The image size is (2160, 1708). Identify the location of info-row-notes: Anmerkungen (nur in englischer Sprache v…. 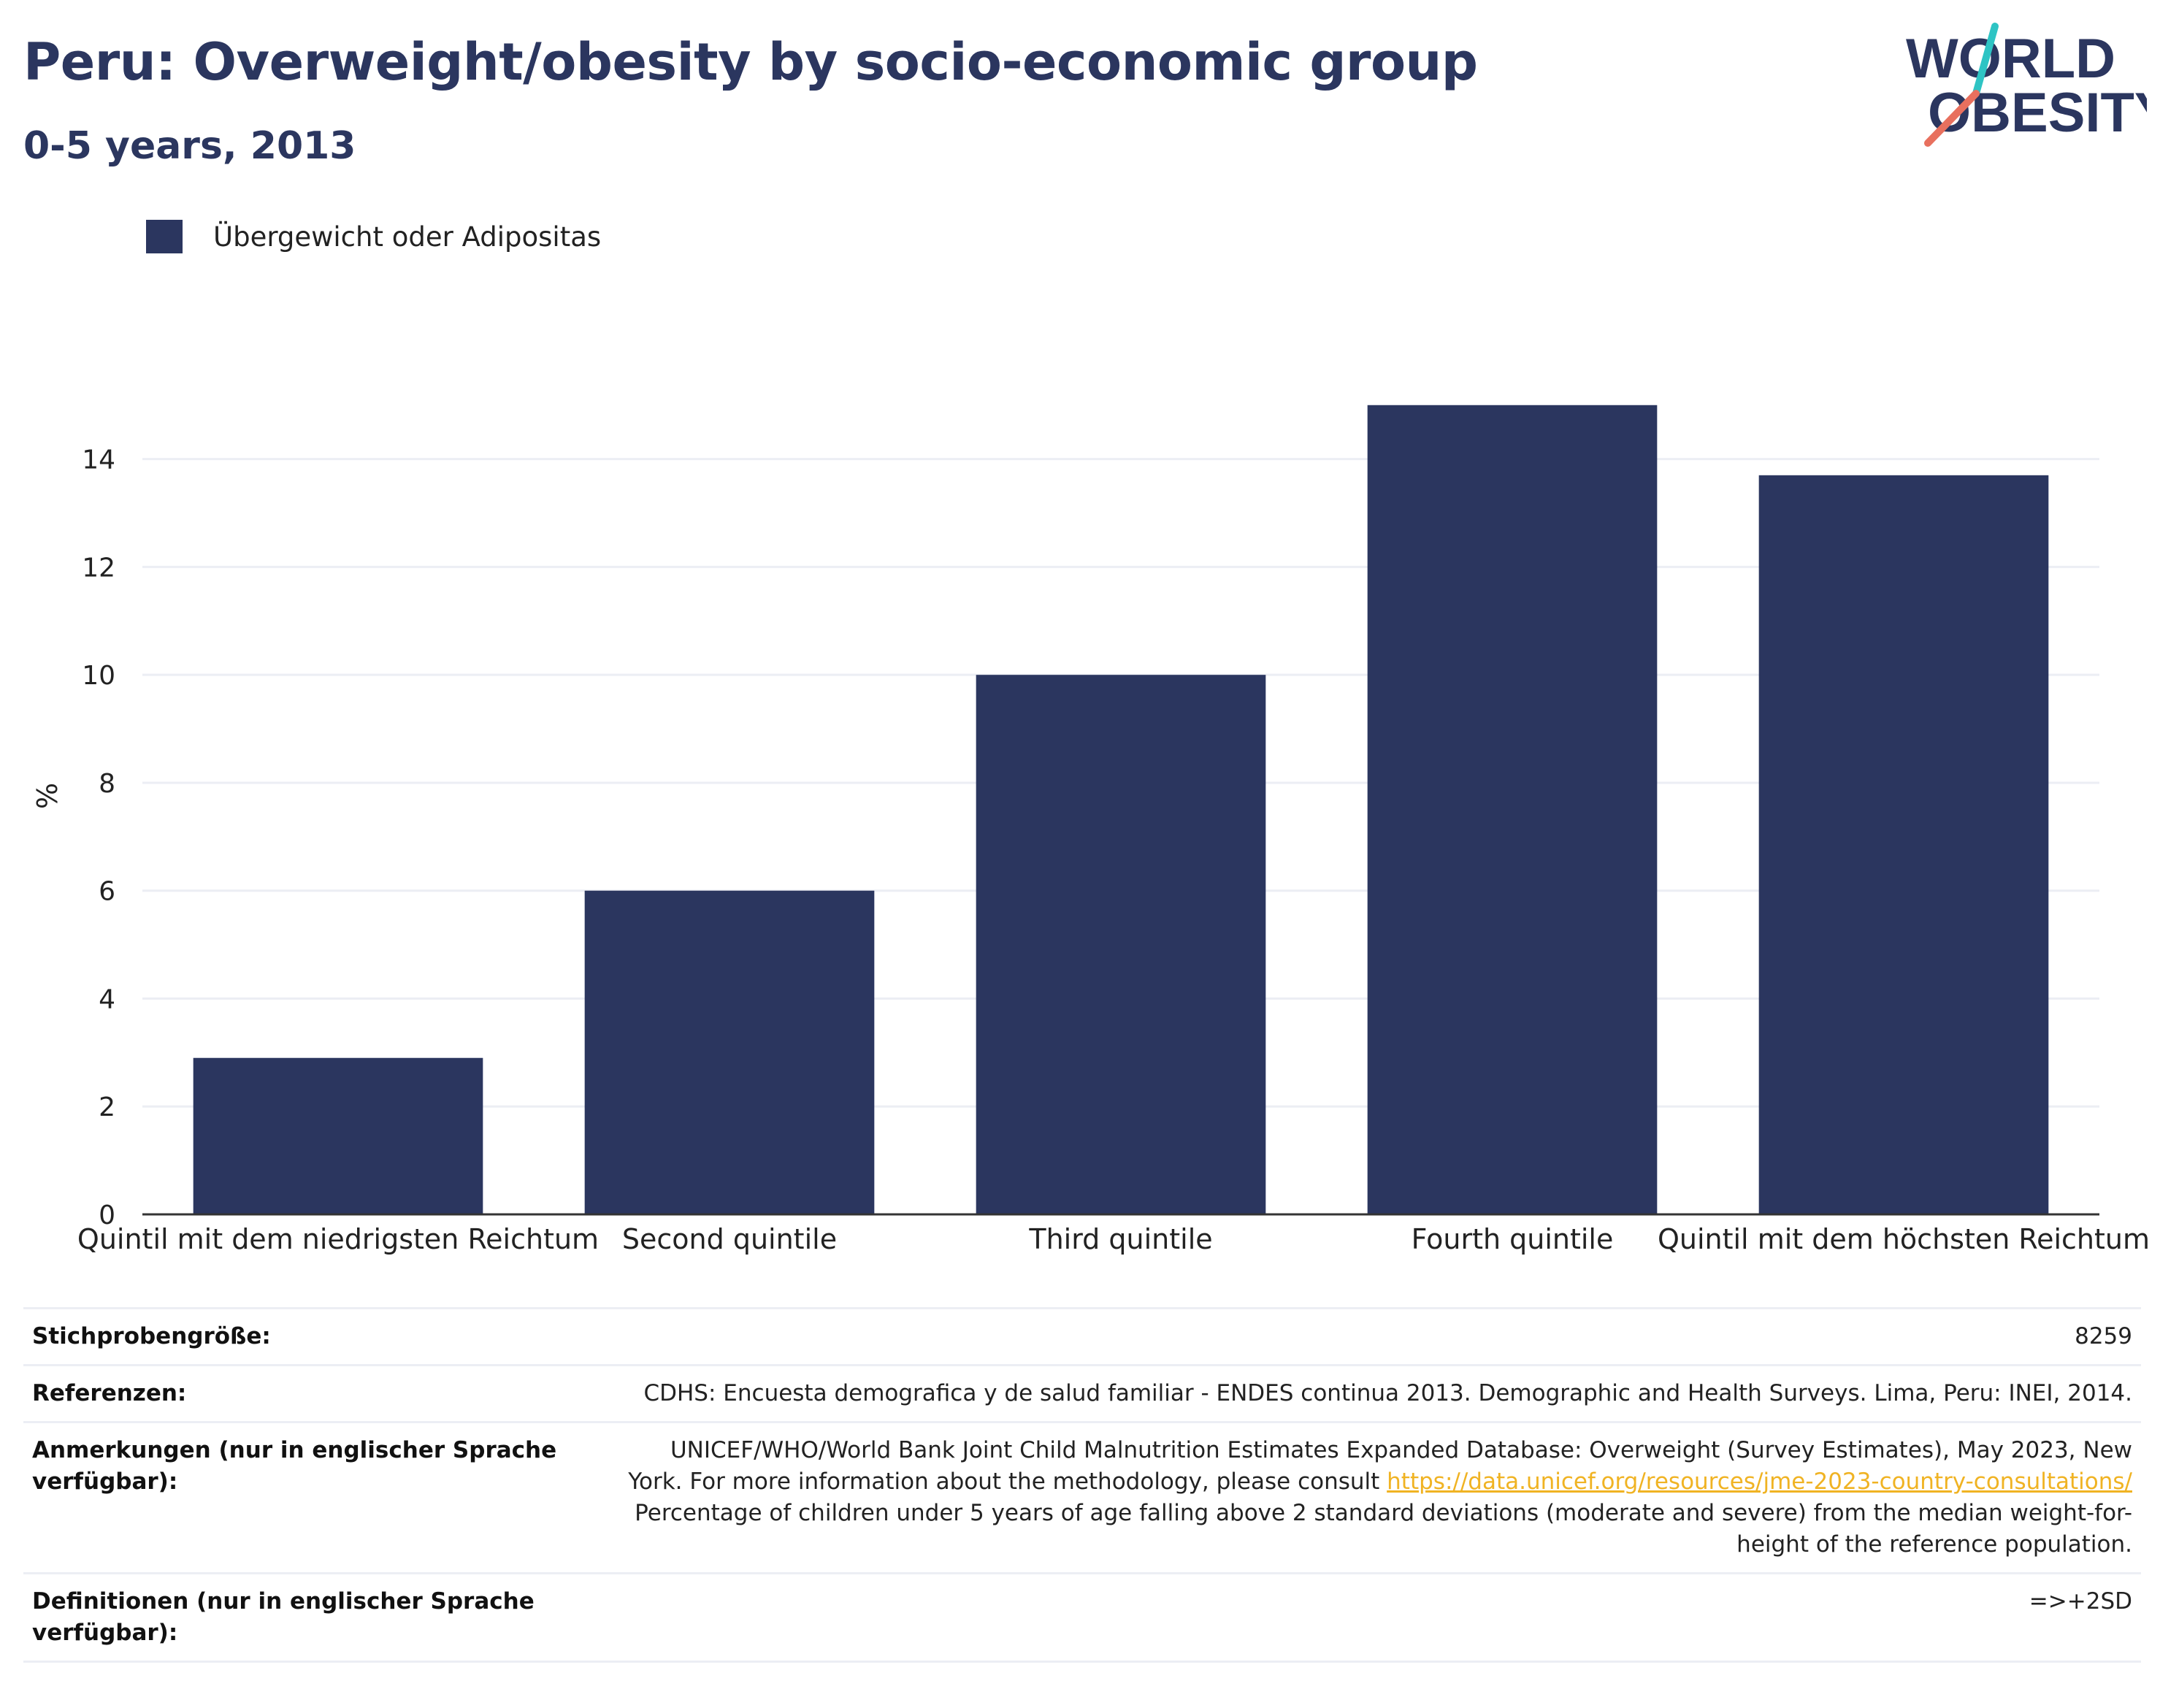
(1082, 1497).